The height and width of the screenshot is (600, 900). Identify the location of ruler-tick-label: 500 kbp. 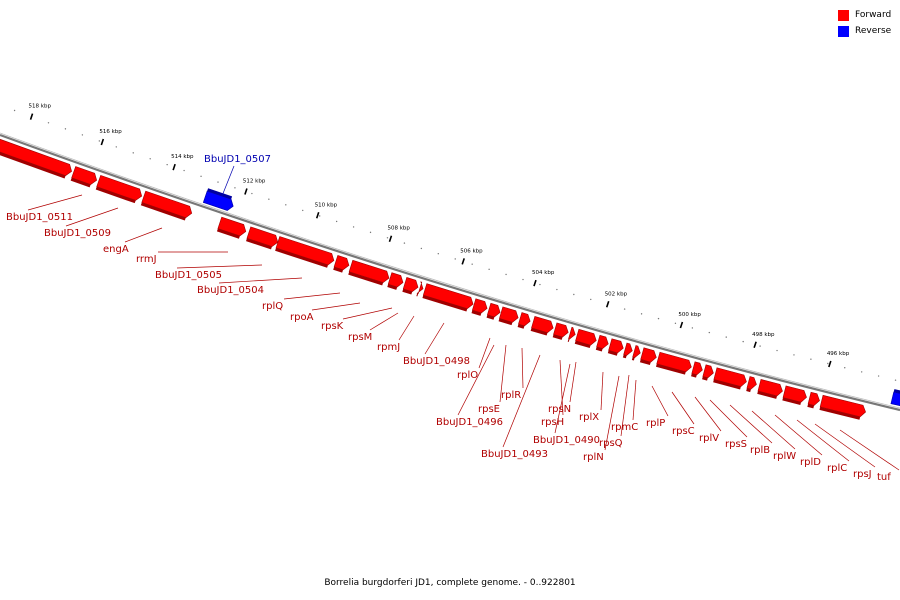
(689, 315).